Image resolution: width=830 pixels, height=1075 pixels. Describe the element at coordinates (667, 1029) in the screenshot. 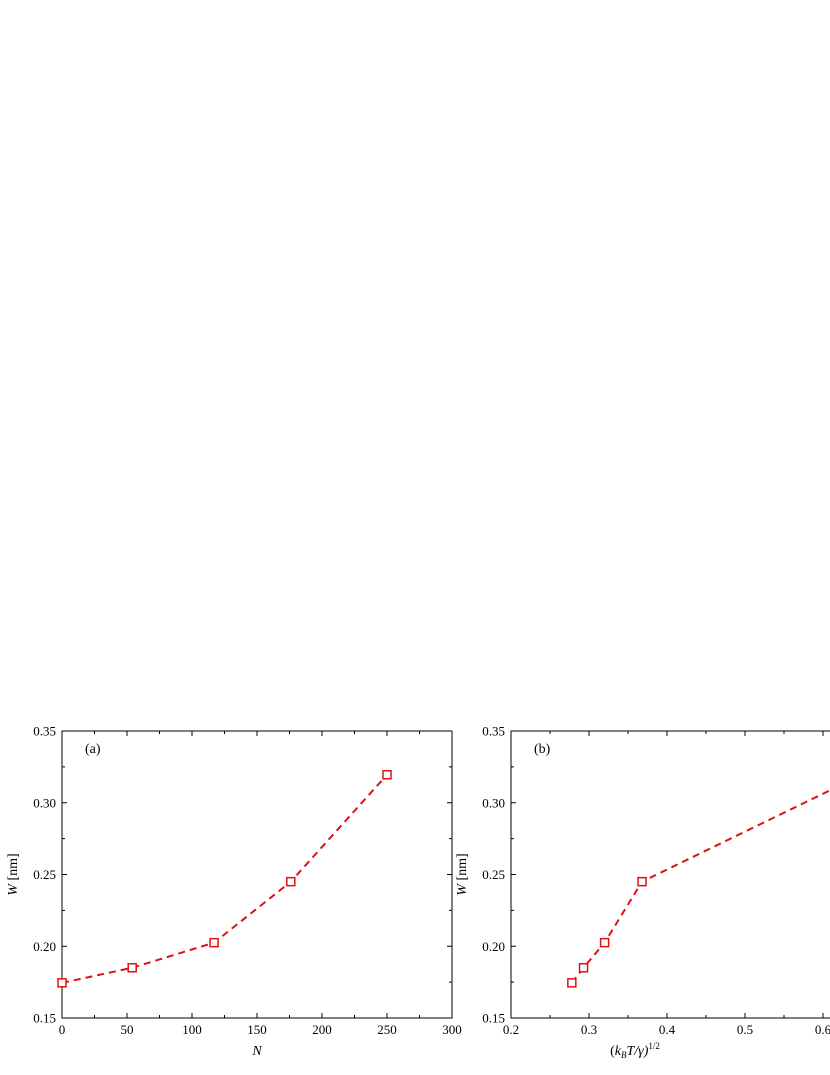

I see `x-tick-label: 0.4` at that location.